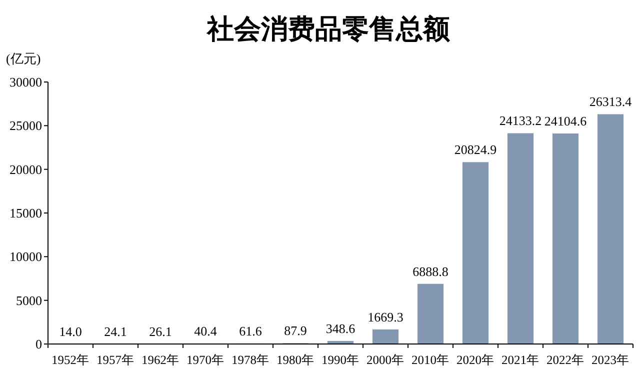 This screenshot has width=637, height=383. I want to click on y-tick-label: 20000, so click(26, 169).